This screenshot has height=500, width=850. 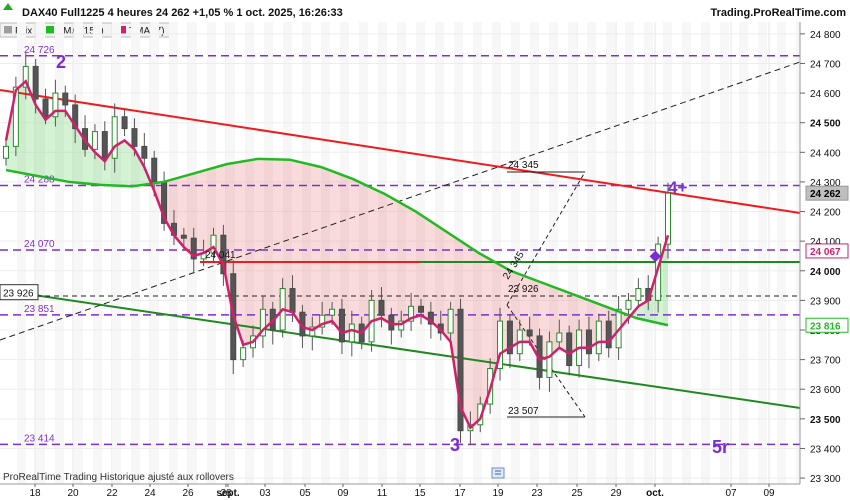 I want to click on y-tick-label: 23 400, so click(x=825, y=449).